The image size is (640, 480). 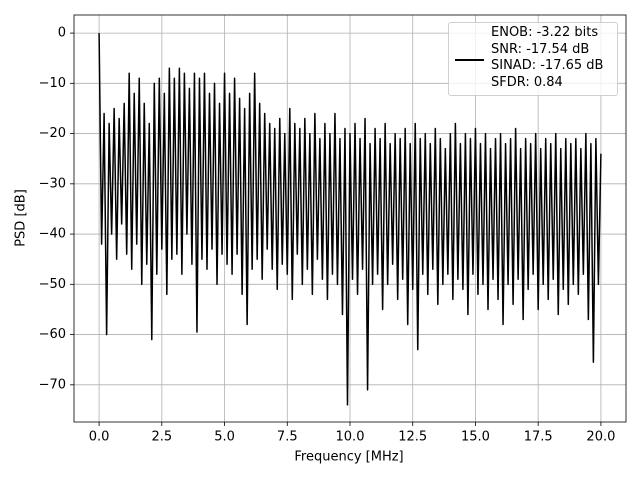 What do you see at coordinates (224, 437) in the screenshot?
I see `x-tick-label: 5.0` at bounding box center [224, 437].